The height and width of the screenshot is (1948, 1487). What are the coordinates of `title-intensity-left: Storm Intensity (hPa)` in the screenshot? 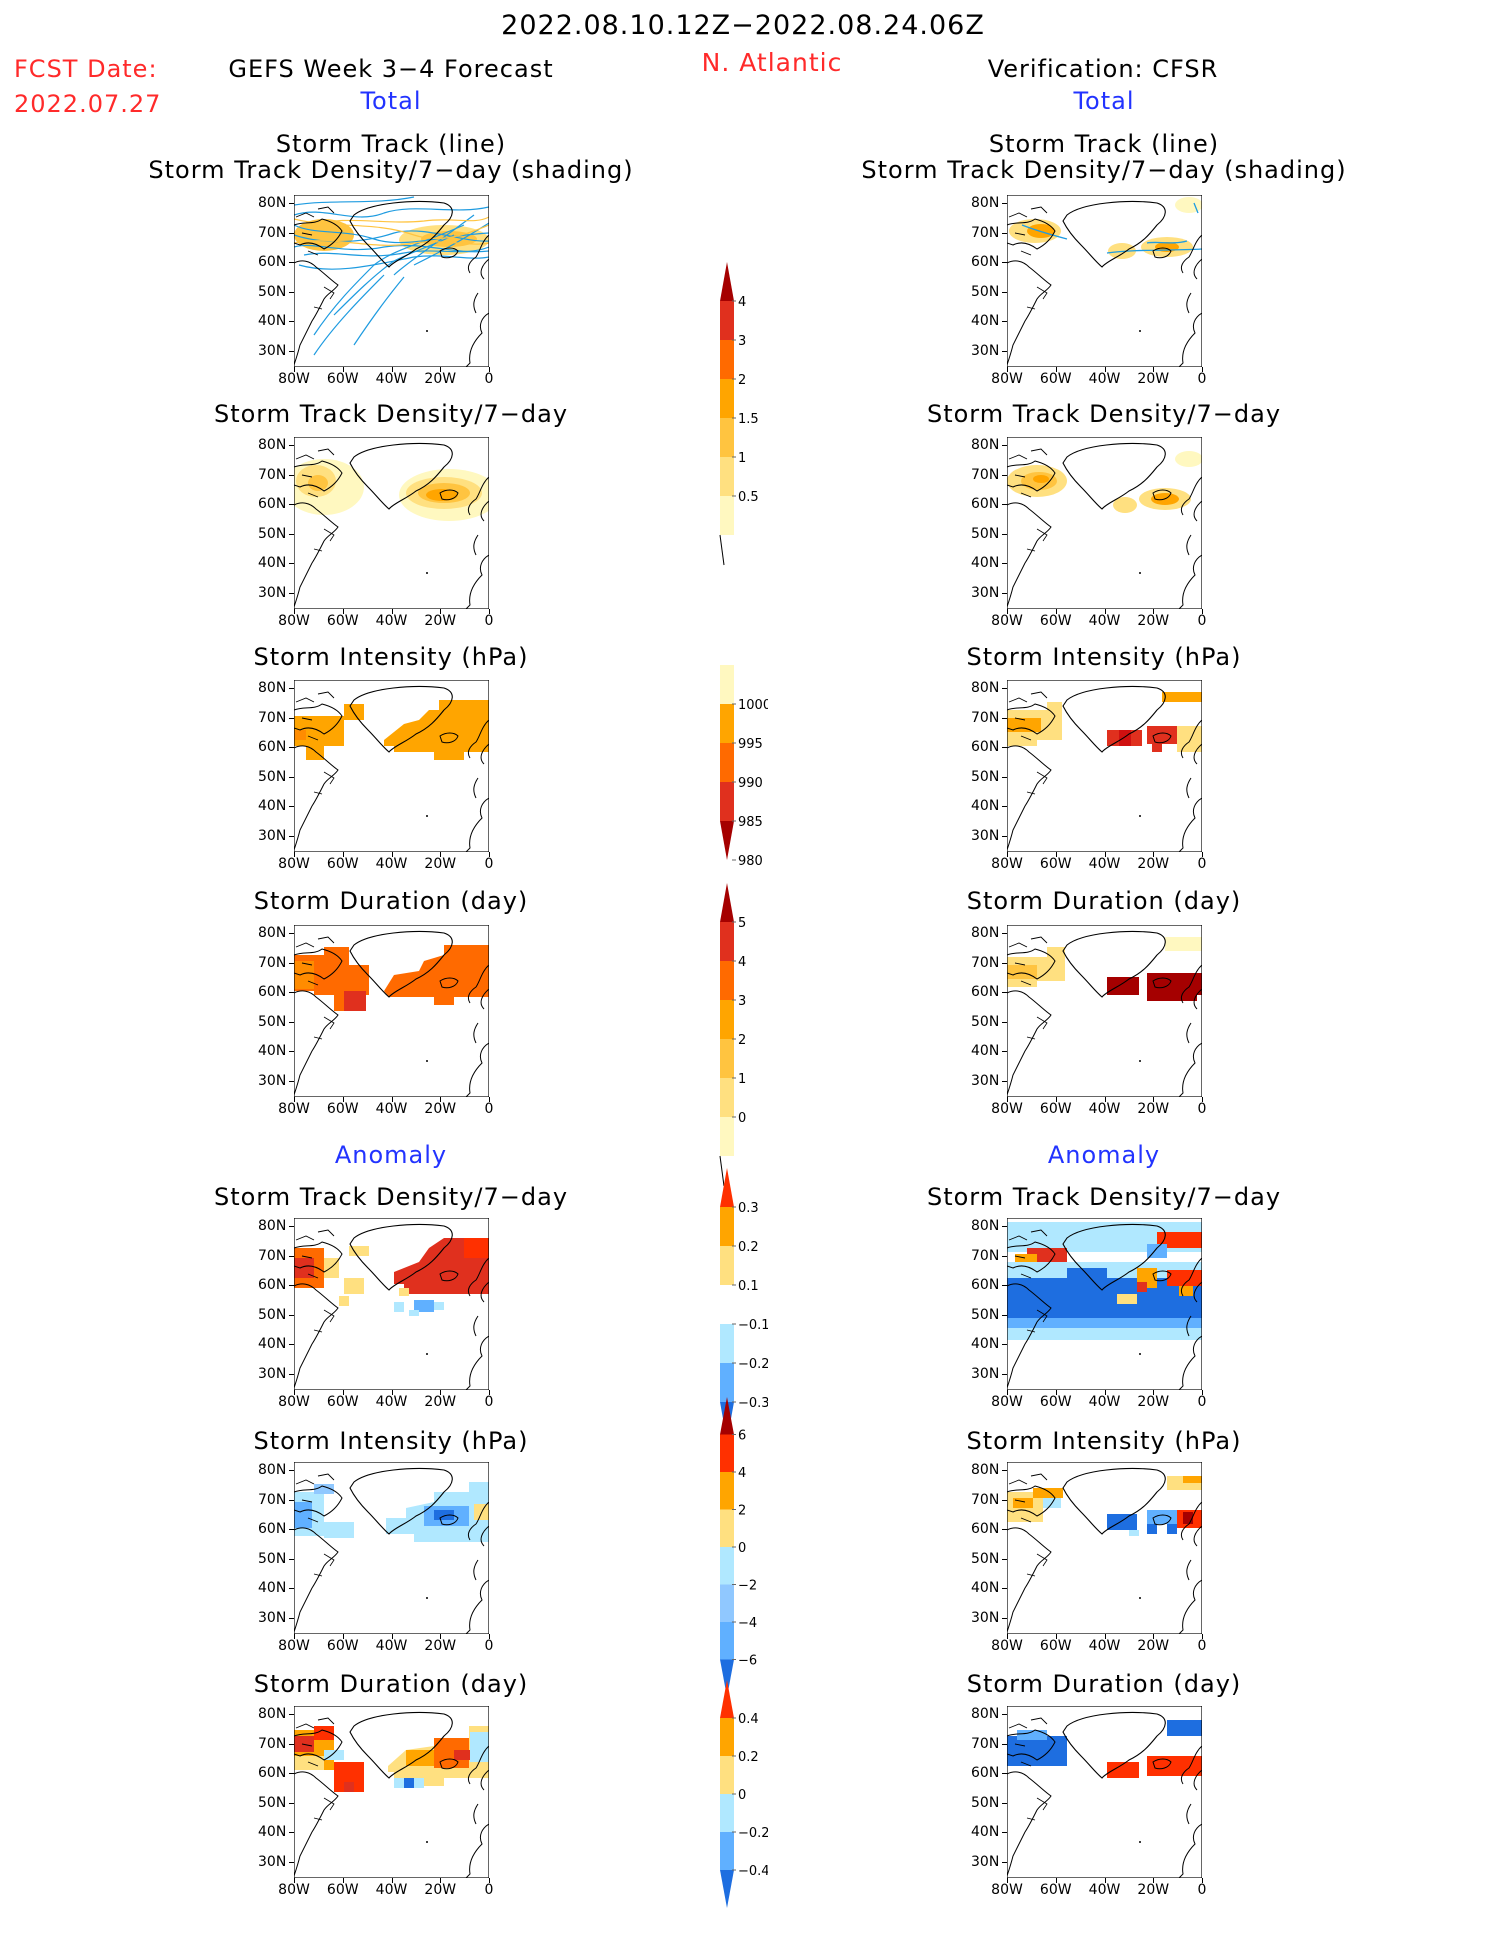 It's located at (391, 657).